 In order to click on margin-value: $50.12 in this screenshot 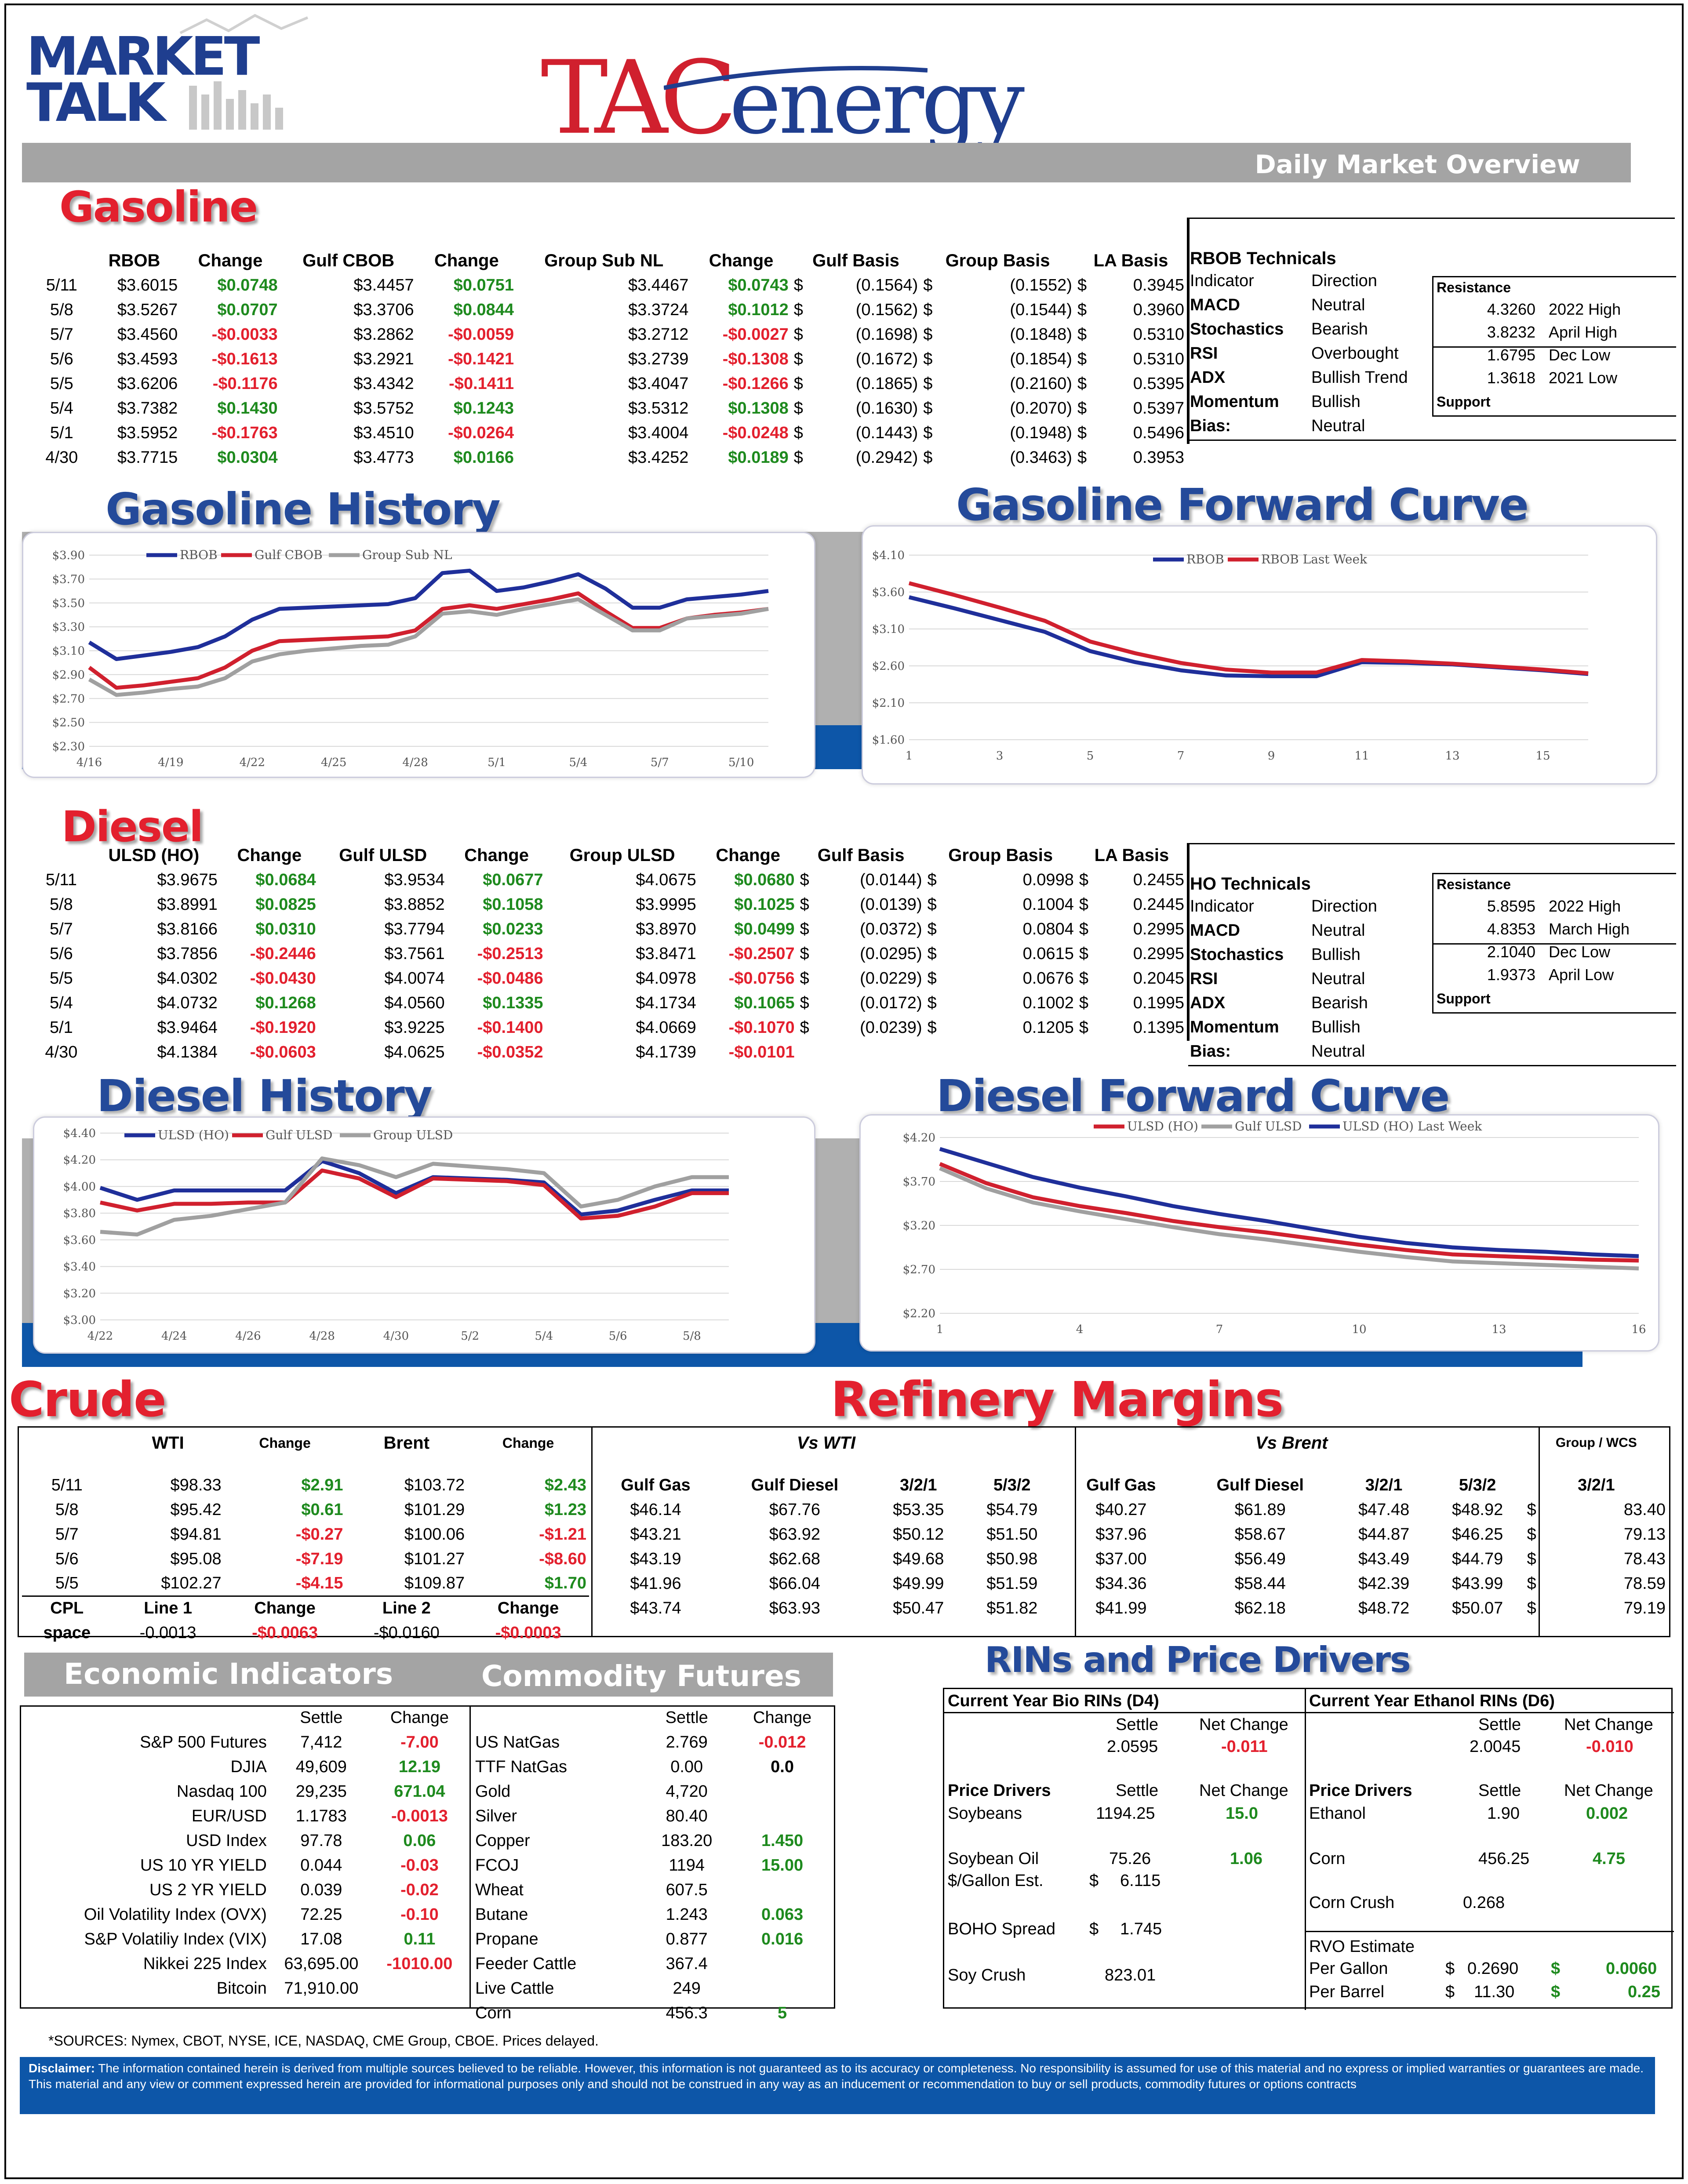, I will do `click(918, 1534)`.